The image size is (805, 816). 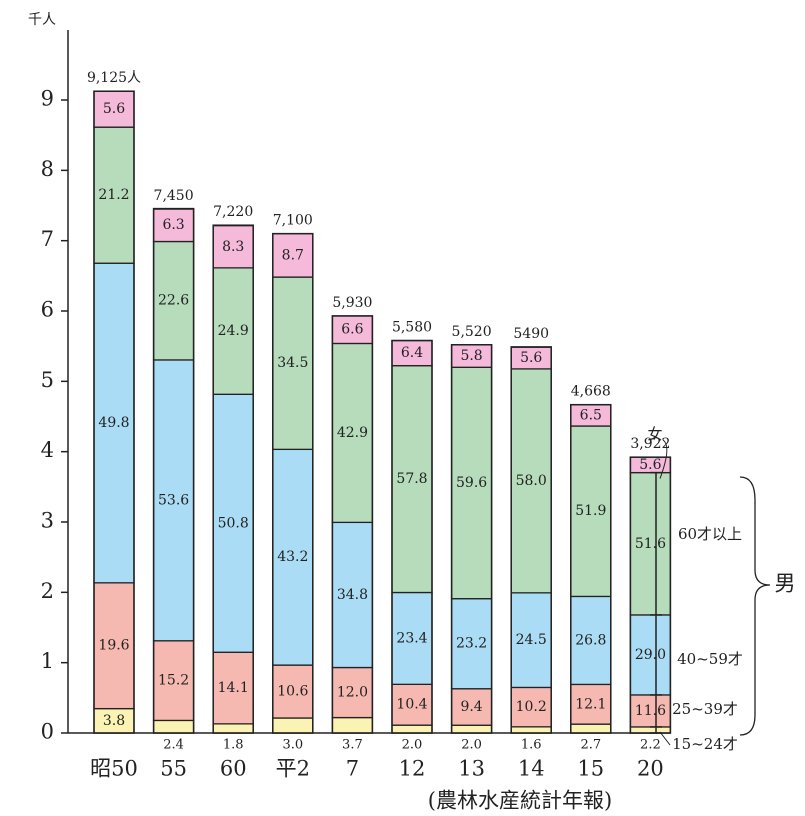 What do you see at coordinates (663, 459) in the screenshot?
I see `female-leader` at bounding box center [663, 459].